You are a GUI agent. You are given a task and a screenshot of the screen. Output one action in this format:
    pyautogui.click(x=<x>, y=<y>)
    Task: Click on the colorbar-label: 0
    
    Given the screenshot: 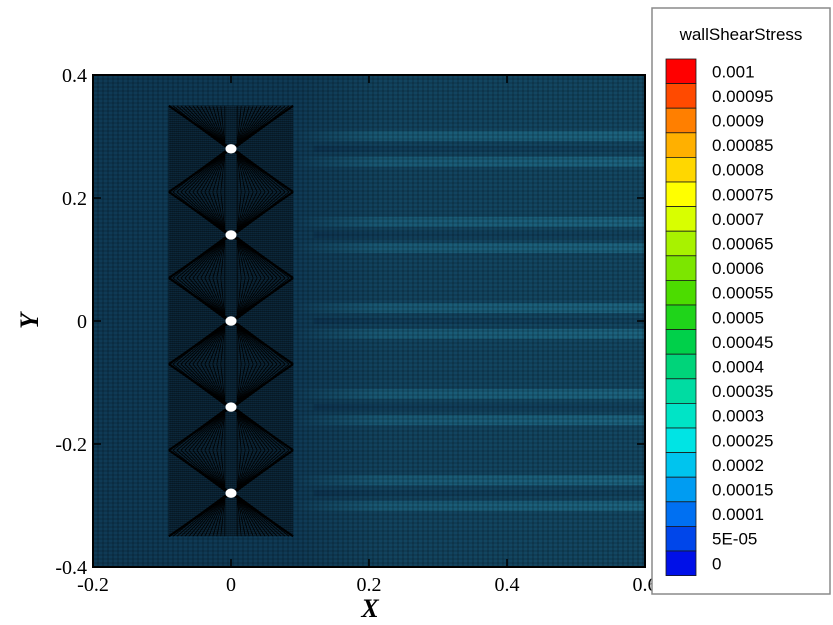 What is the action you would take?
    pyautogui.click(x=716, y=563)
    